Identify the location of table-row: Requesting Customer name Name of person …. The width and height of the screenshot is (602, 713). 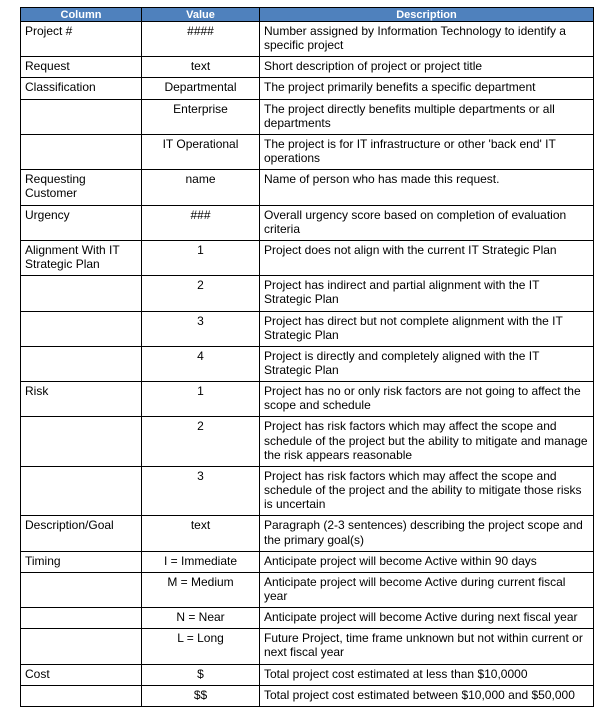
(307, 187).